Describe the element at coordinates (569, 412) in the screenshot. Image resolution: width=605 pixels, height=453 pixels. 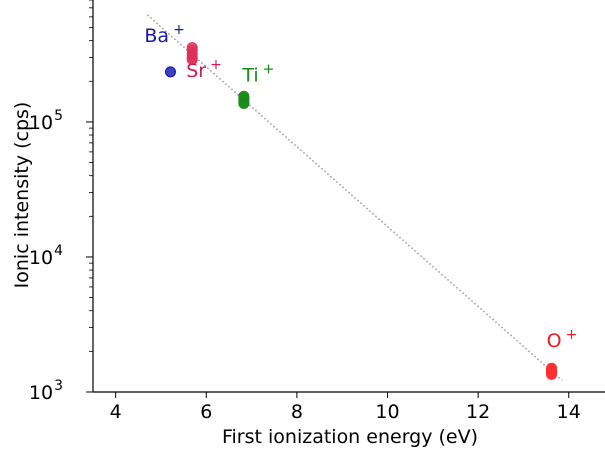
I see `x-tick-label: 14` at that location.